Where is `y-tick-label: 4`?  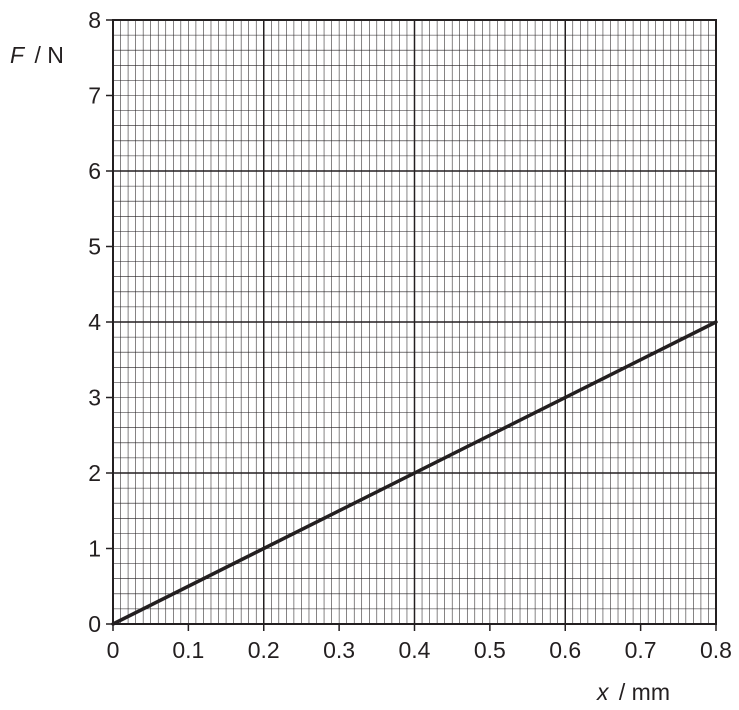
y-tick-label: 4 is located at coordinates (94, 322).